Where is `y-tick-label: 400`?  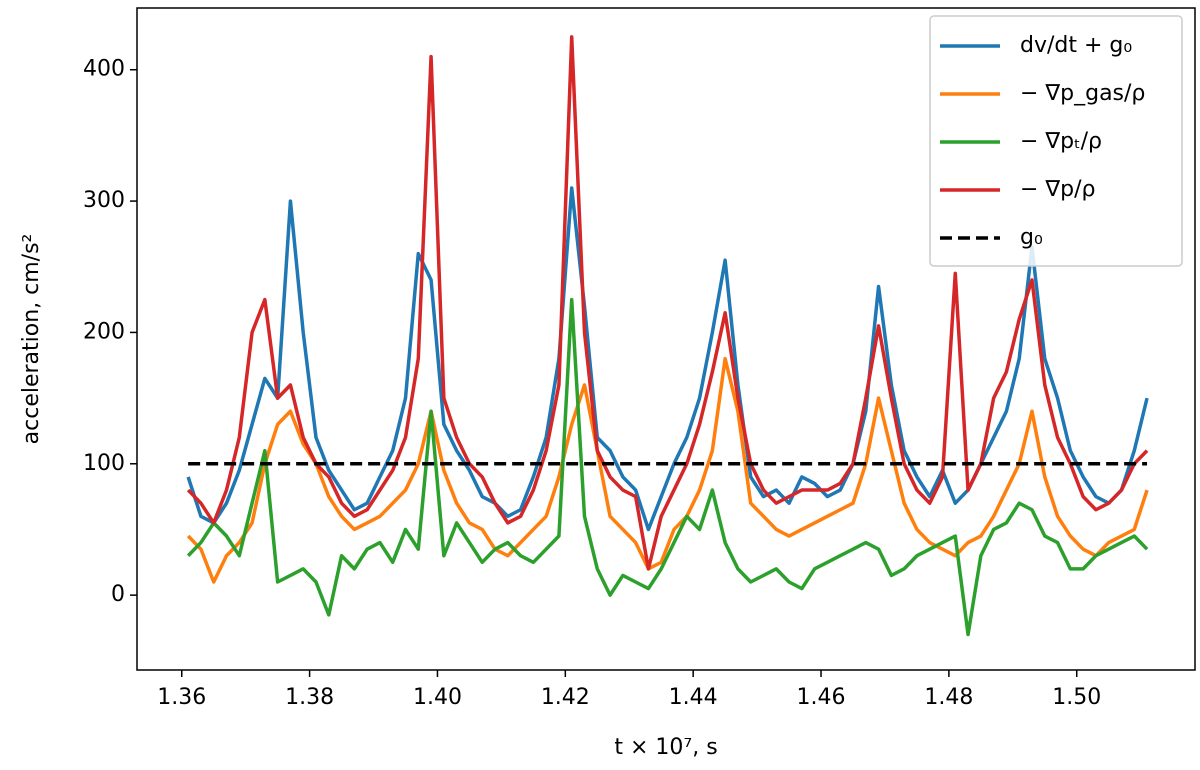 y-tick-label: 400 is located at coordinates (104, 69).